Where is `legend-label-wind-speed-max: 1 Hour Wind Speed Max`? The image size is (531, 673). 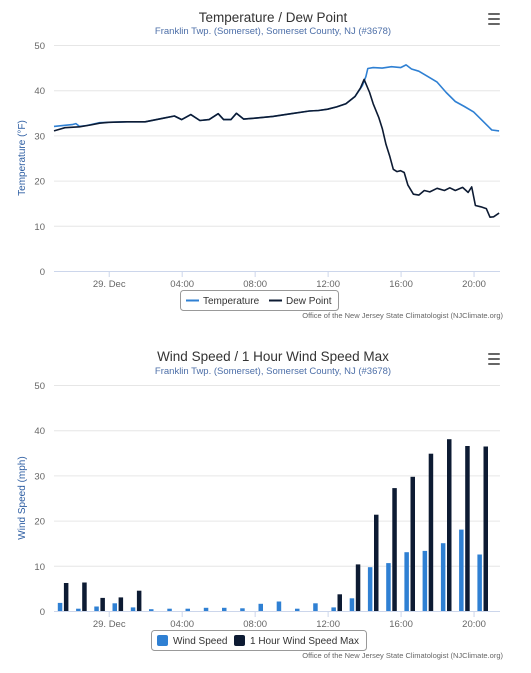
legend-label-wind-speed-max: 1 Hour Wind Speed Max is located at coordinates (304, 641).